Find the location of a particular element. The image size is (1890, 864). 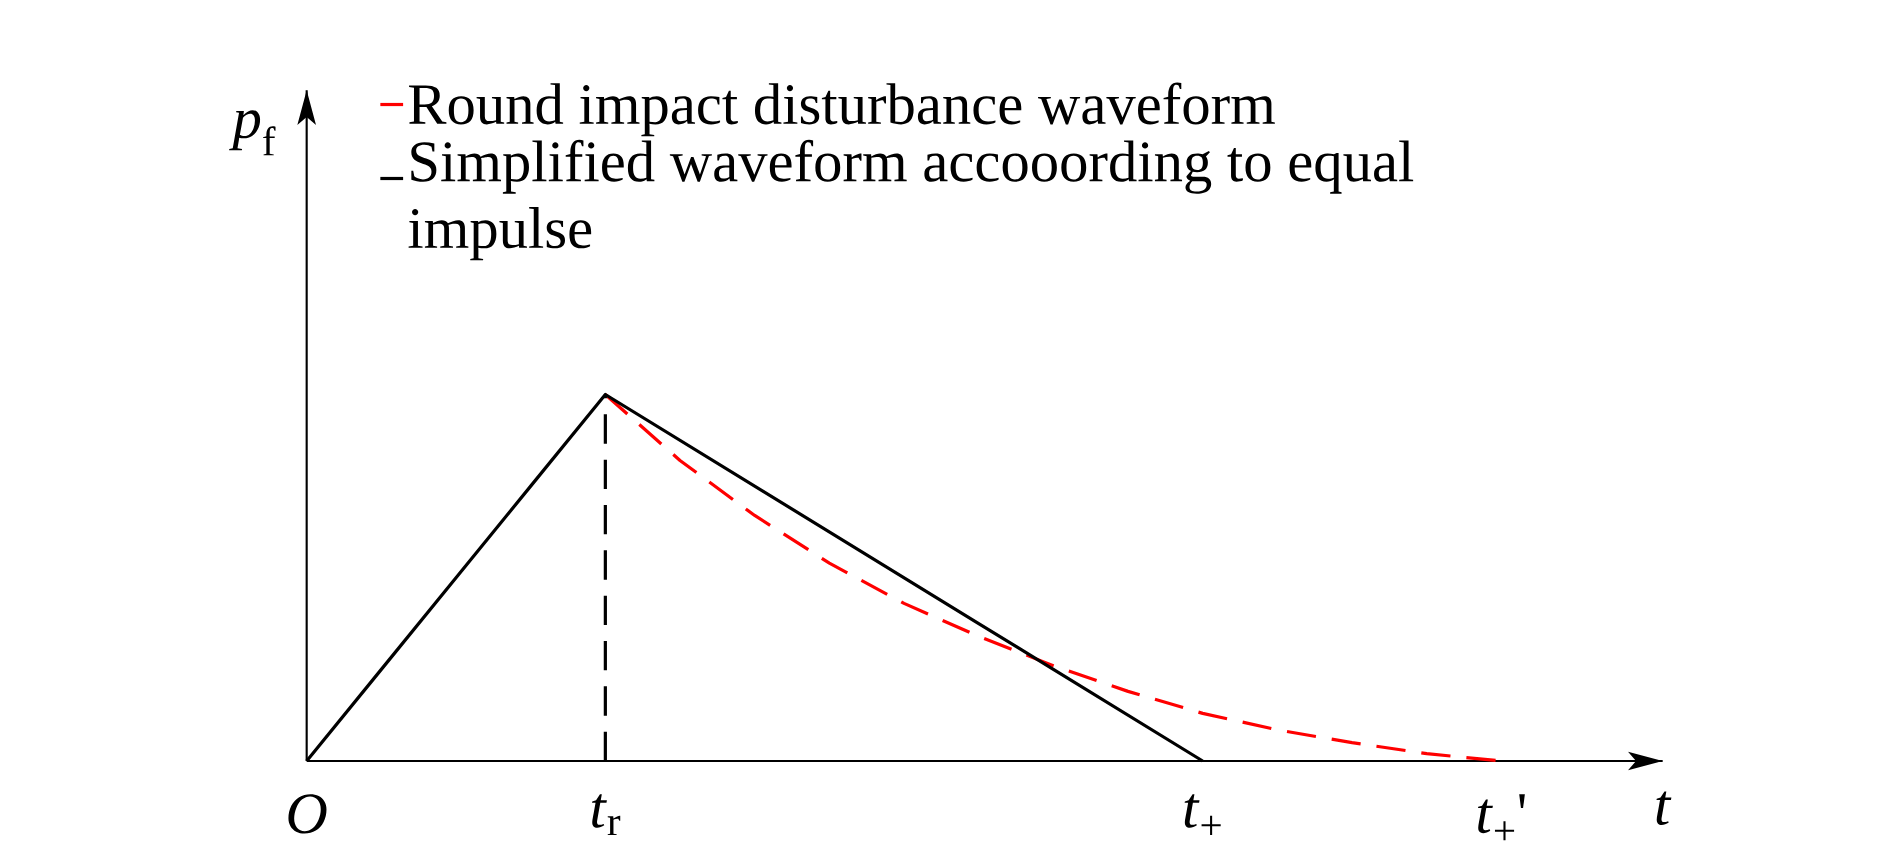

legend-label: Simplified waveform accooording to equal impulse is located at coordinates (911, 200).